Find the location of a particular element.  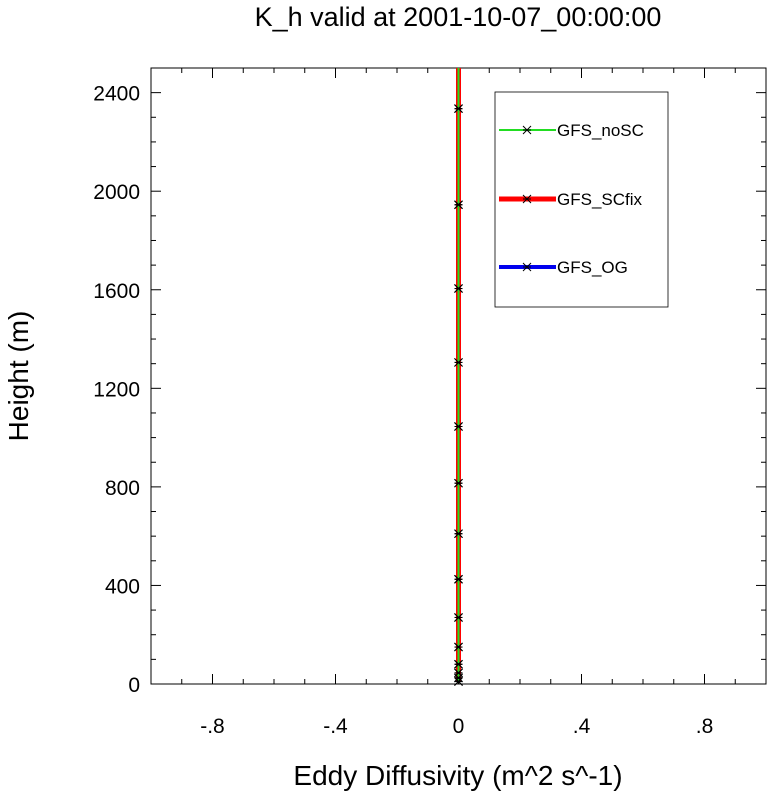

y-tick-labels: 0 400 800 1200 1600 2000 2400 is located at coordinates (116, 390).